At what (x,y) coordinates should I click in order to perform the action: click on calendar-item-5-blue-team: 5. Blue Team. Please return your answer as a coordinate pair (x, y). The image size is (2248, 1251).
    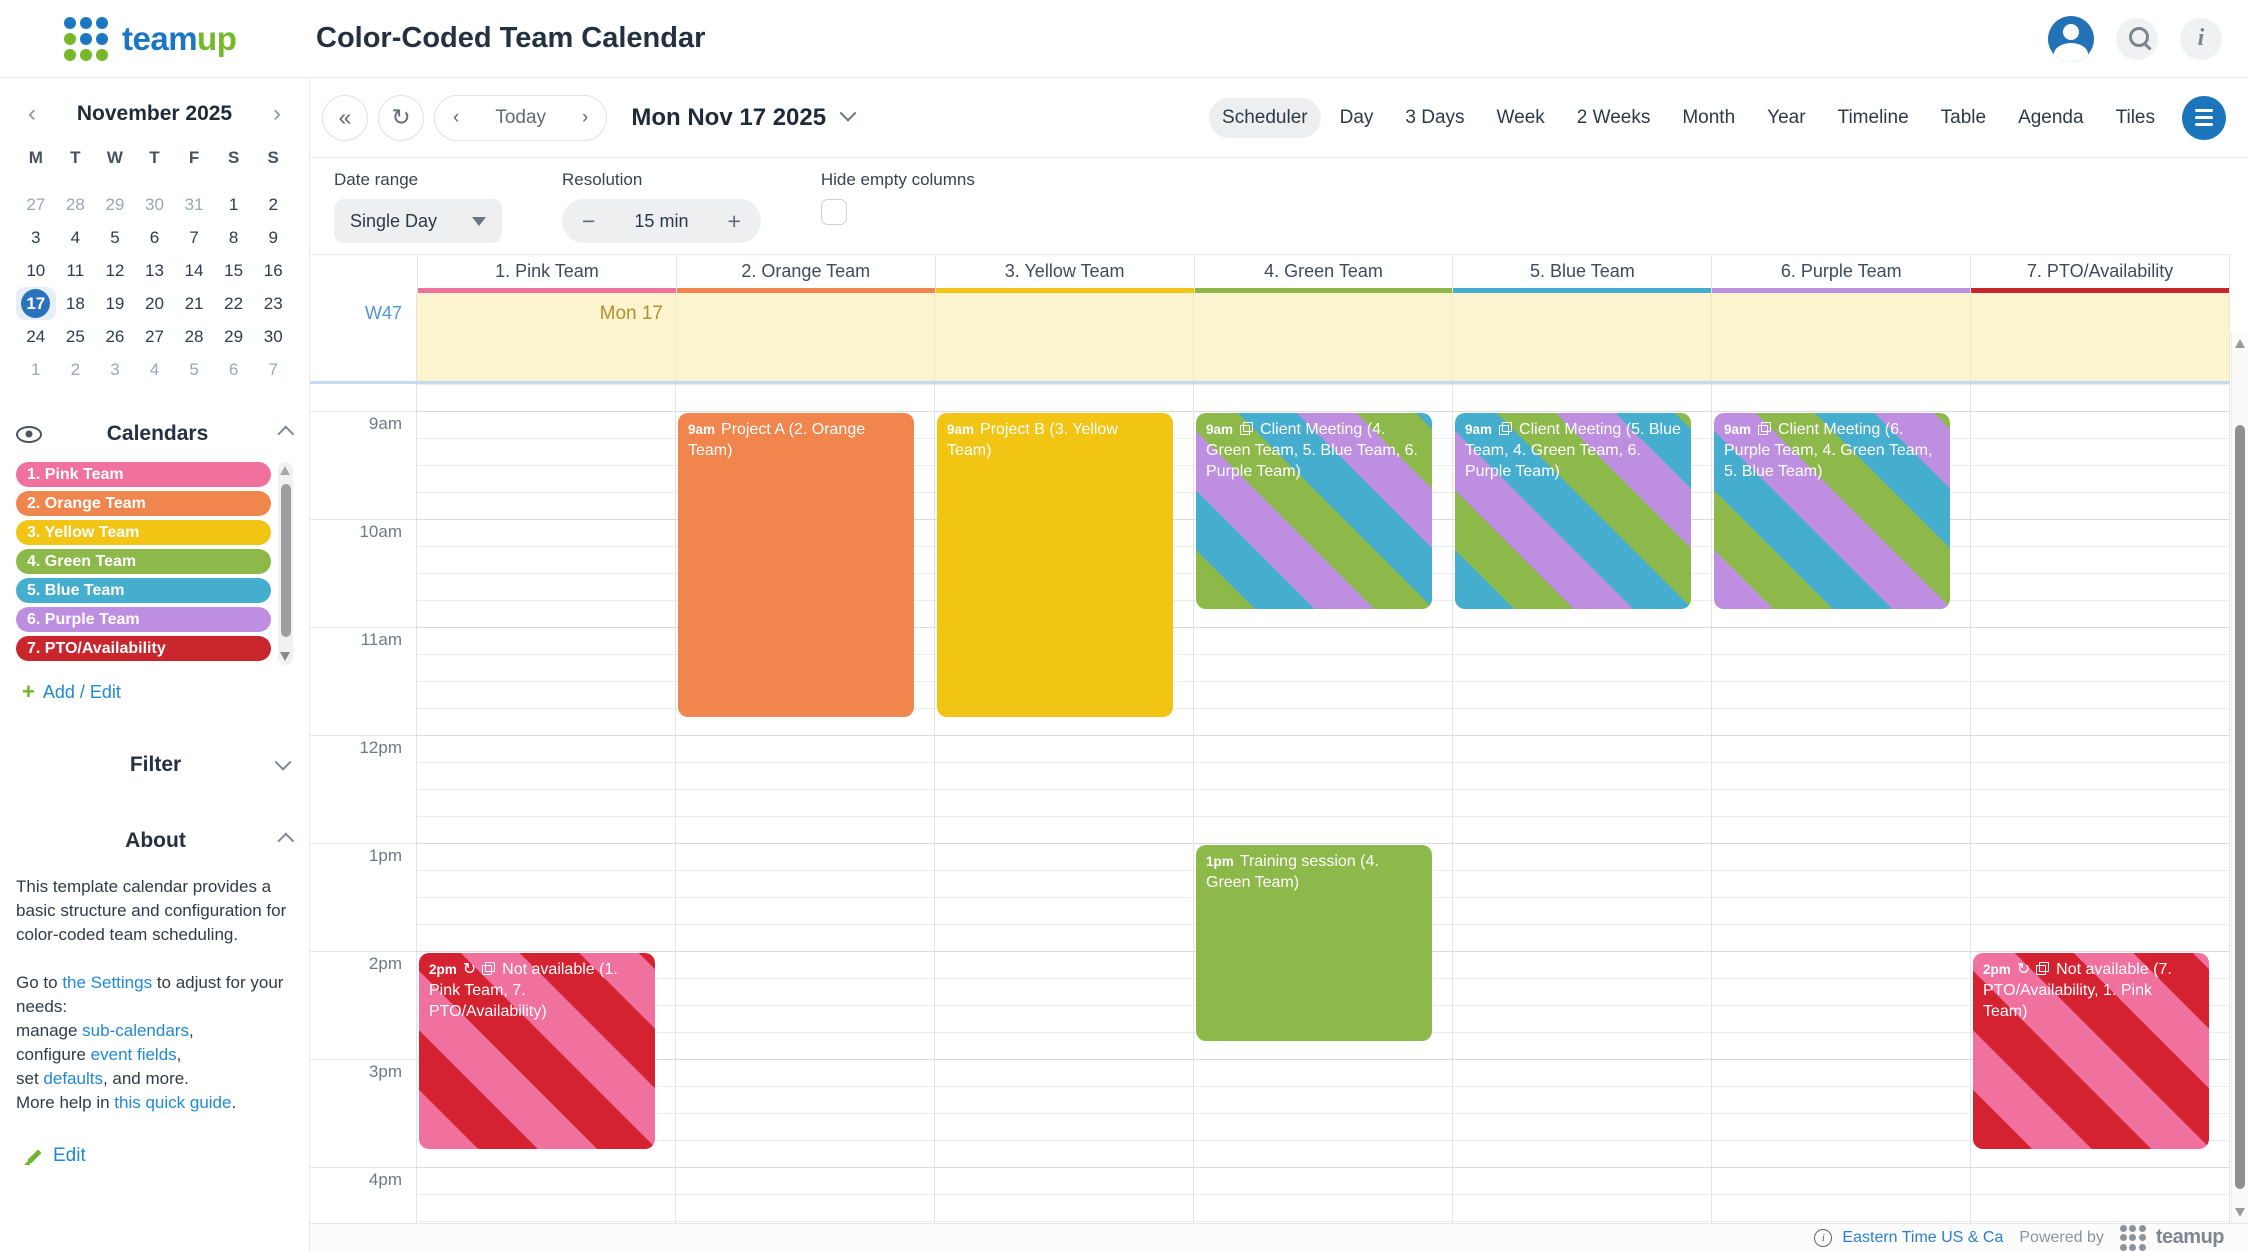
    Looking at the image, I should click on (143, 590).